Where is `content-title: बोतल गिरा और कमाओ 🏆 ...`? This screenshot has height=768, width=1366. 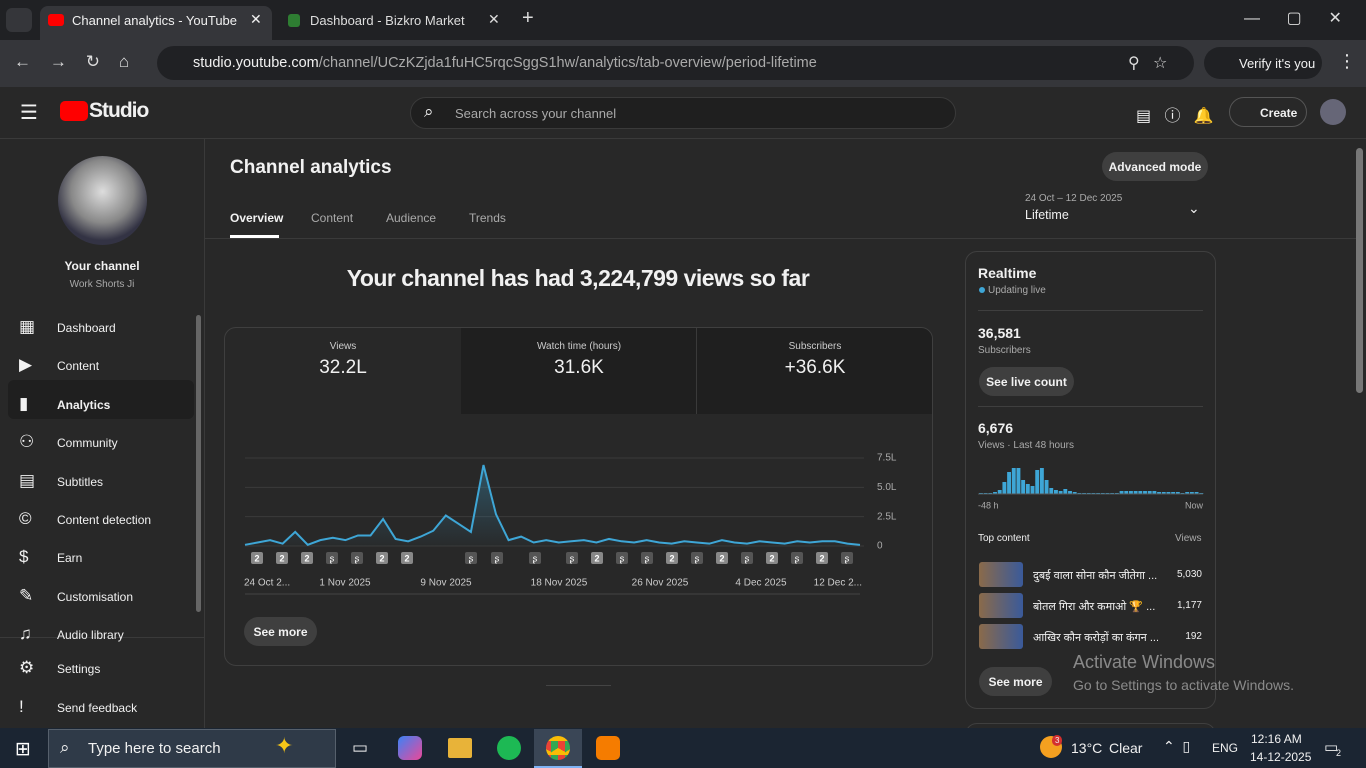
content-title: बोतल गिरा और कमाओ 🏆 ... is located at coordinates (1094, 607).